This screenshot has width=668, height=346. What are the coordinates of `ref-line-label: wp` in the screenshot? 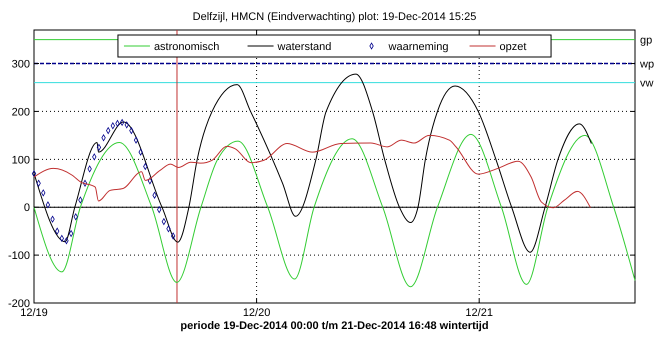 It's located at (646, 64).